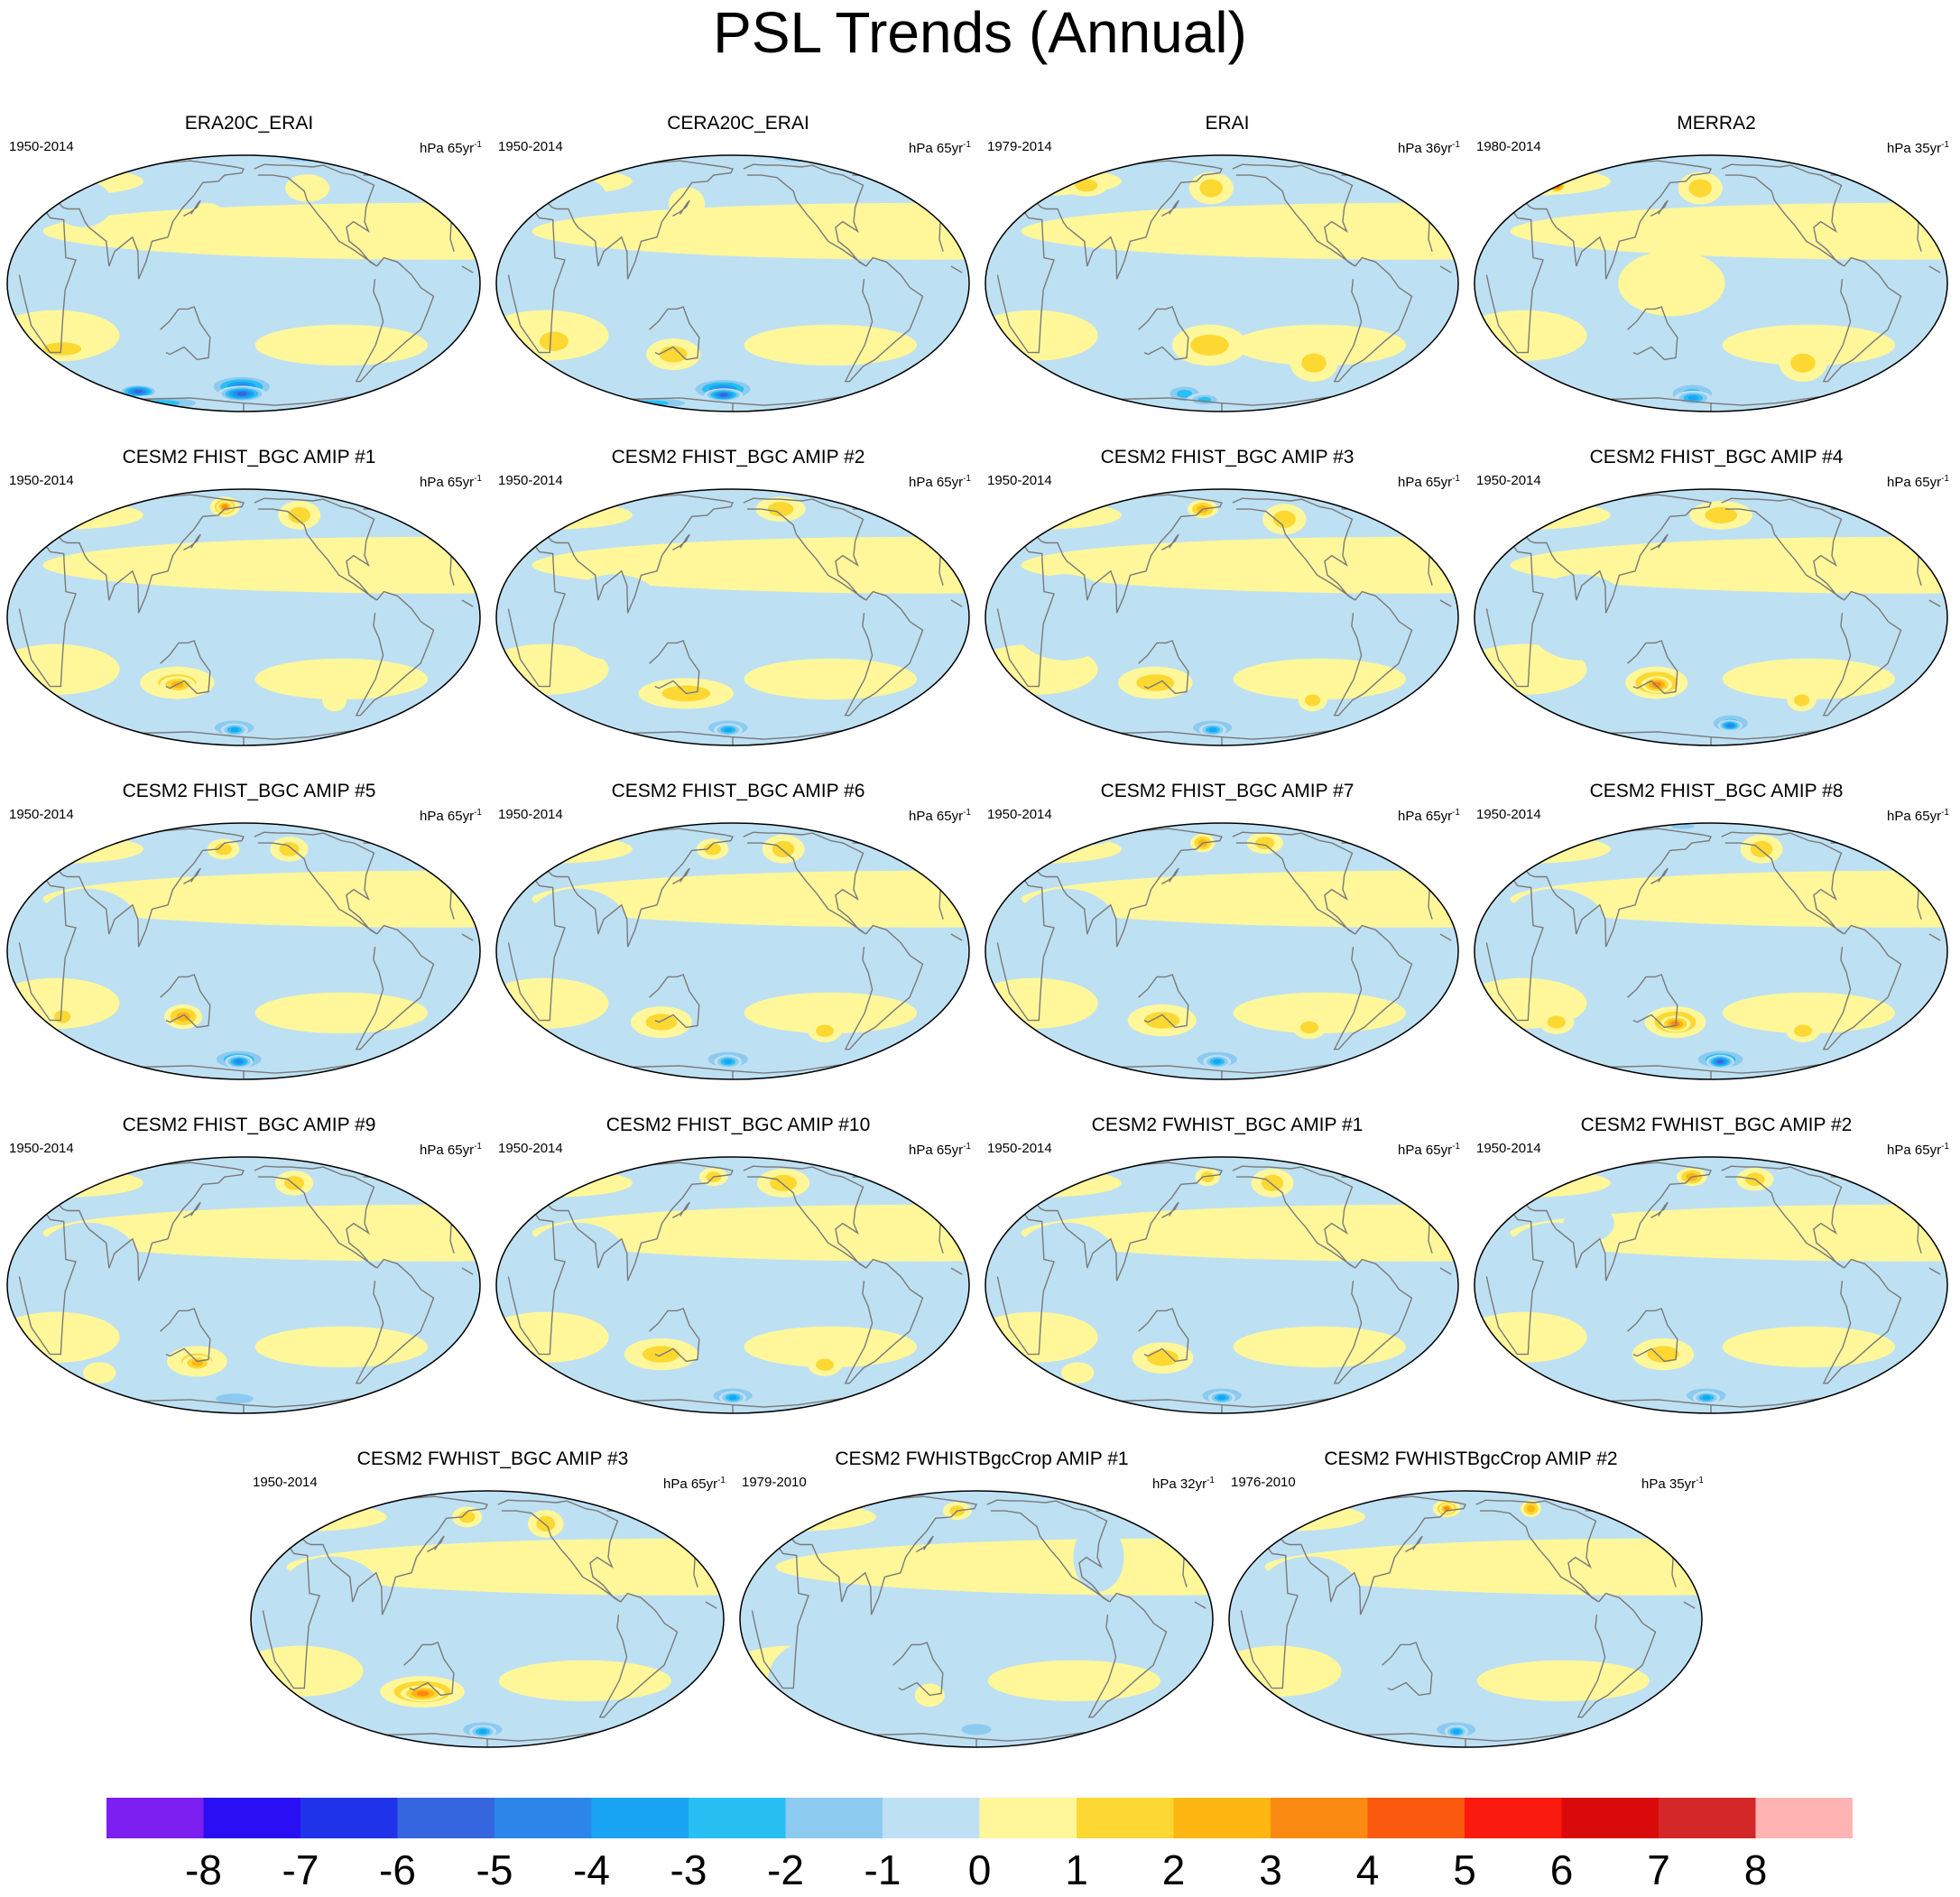 This screenshot has height=1897, width=1960. Describe the element at coordinates (1716, 1125) in the screenshot. I see `panel-title: CESM2 FWHIST_BGC AMIP #2` at that location.